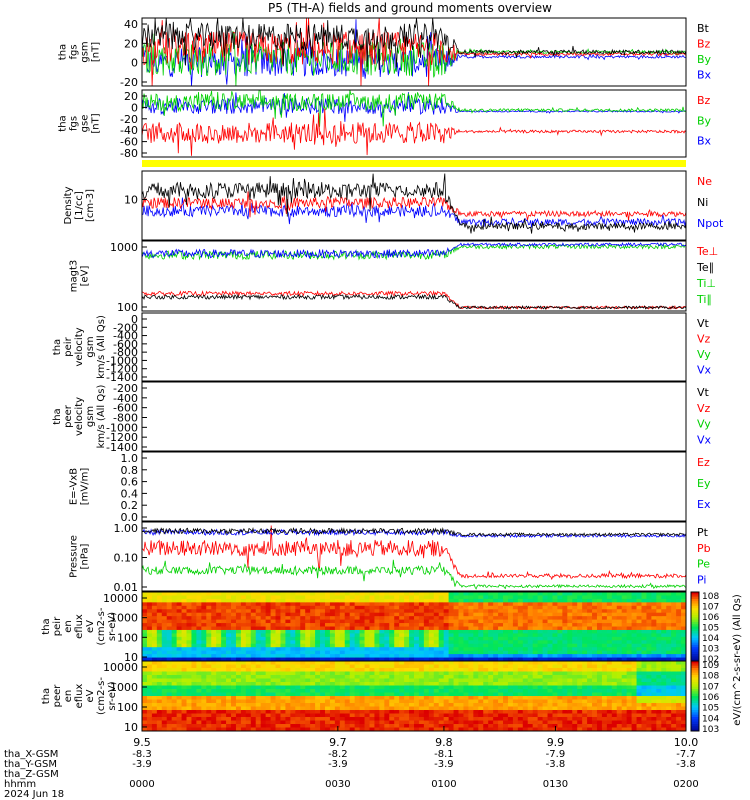 This screenshot has width=750, height=800. Describe the element at coordinates (414, 205) in the screenshot. I see `panel-frame-density` at that location.